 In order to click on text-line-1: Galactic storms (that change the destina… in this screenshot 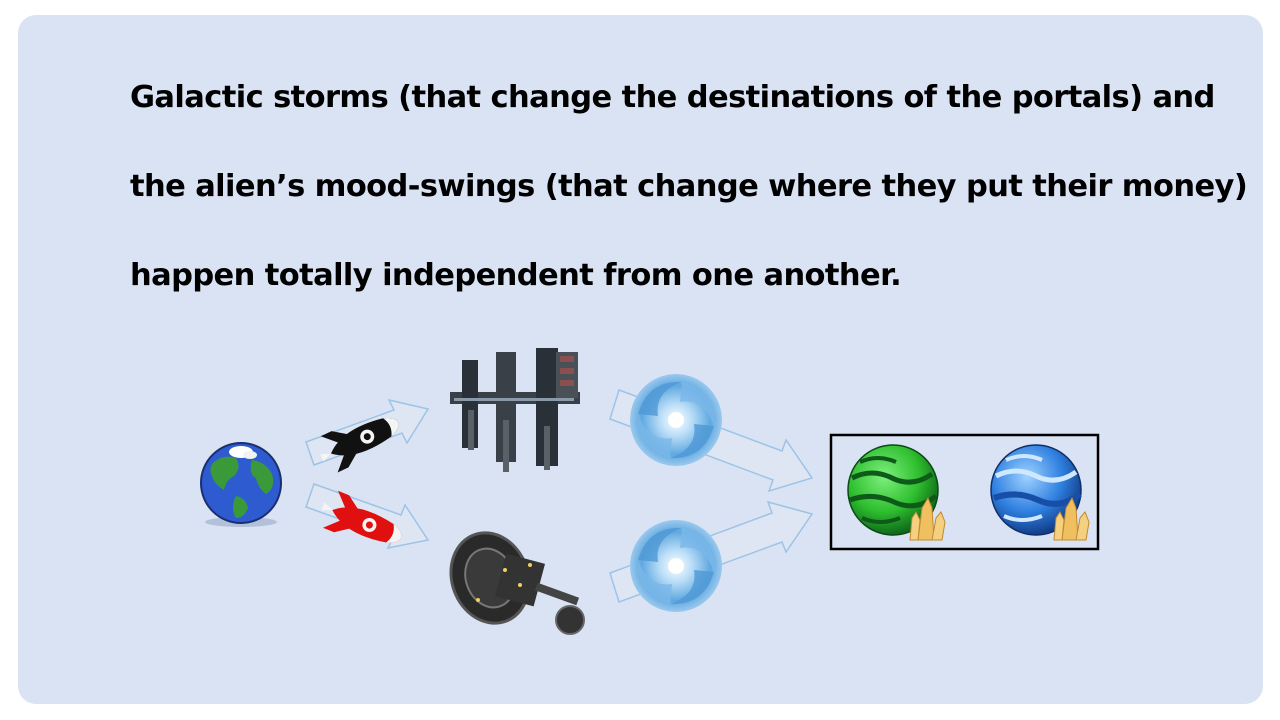, I will do `click(672, 97)`.